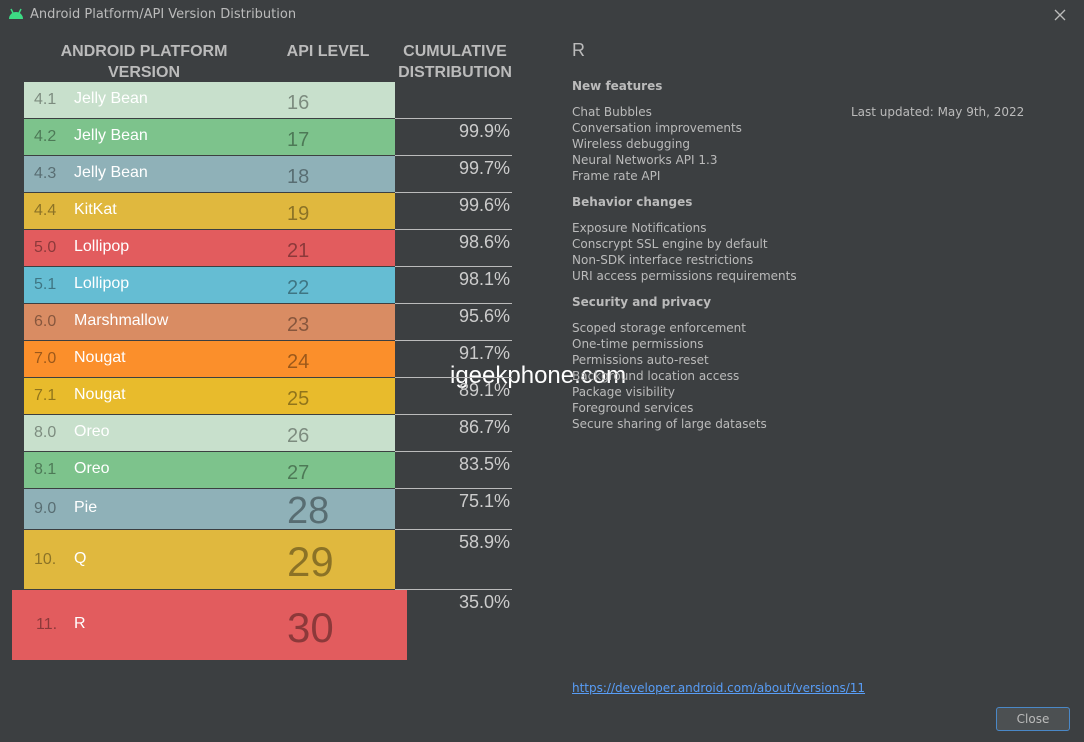 The height and width of the screenshot is (742, 1084). I want to click on api-level: 26, so click(298, 436).